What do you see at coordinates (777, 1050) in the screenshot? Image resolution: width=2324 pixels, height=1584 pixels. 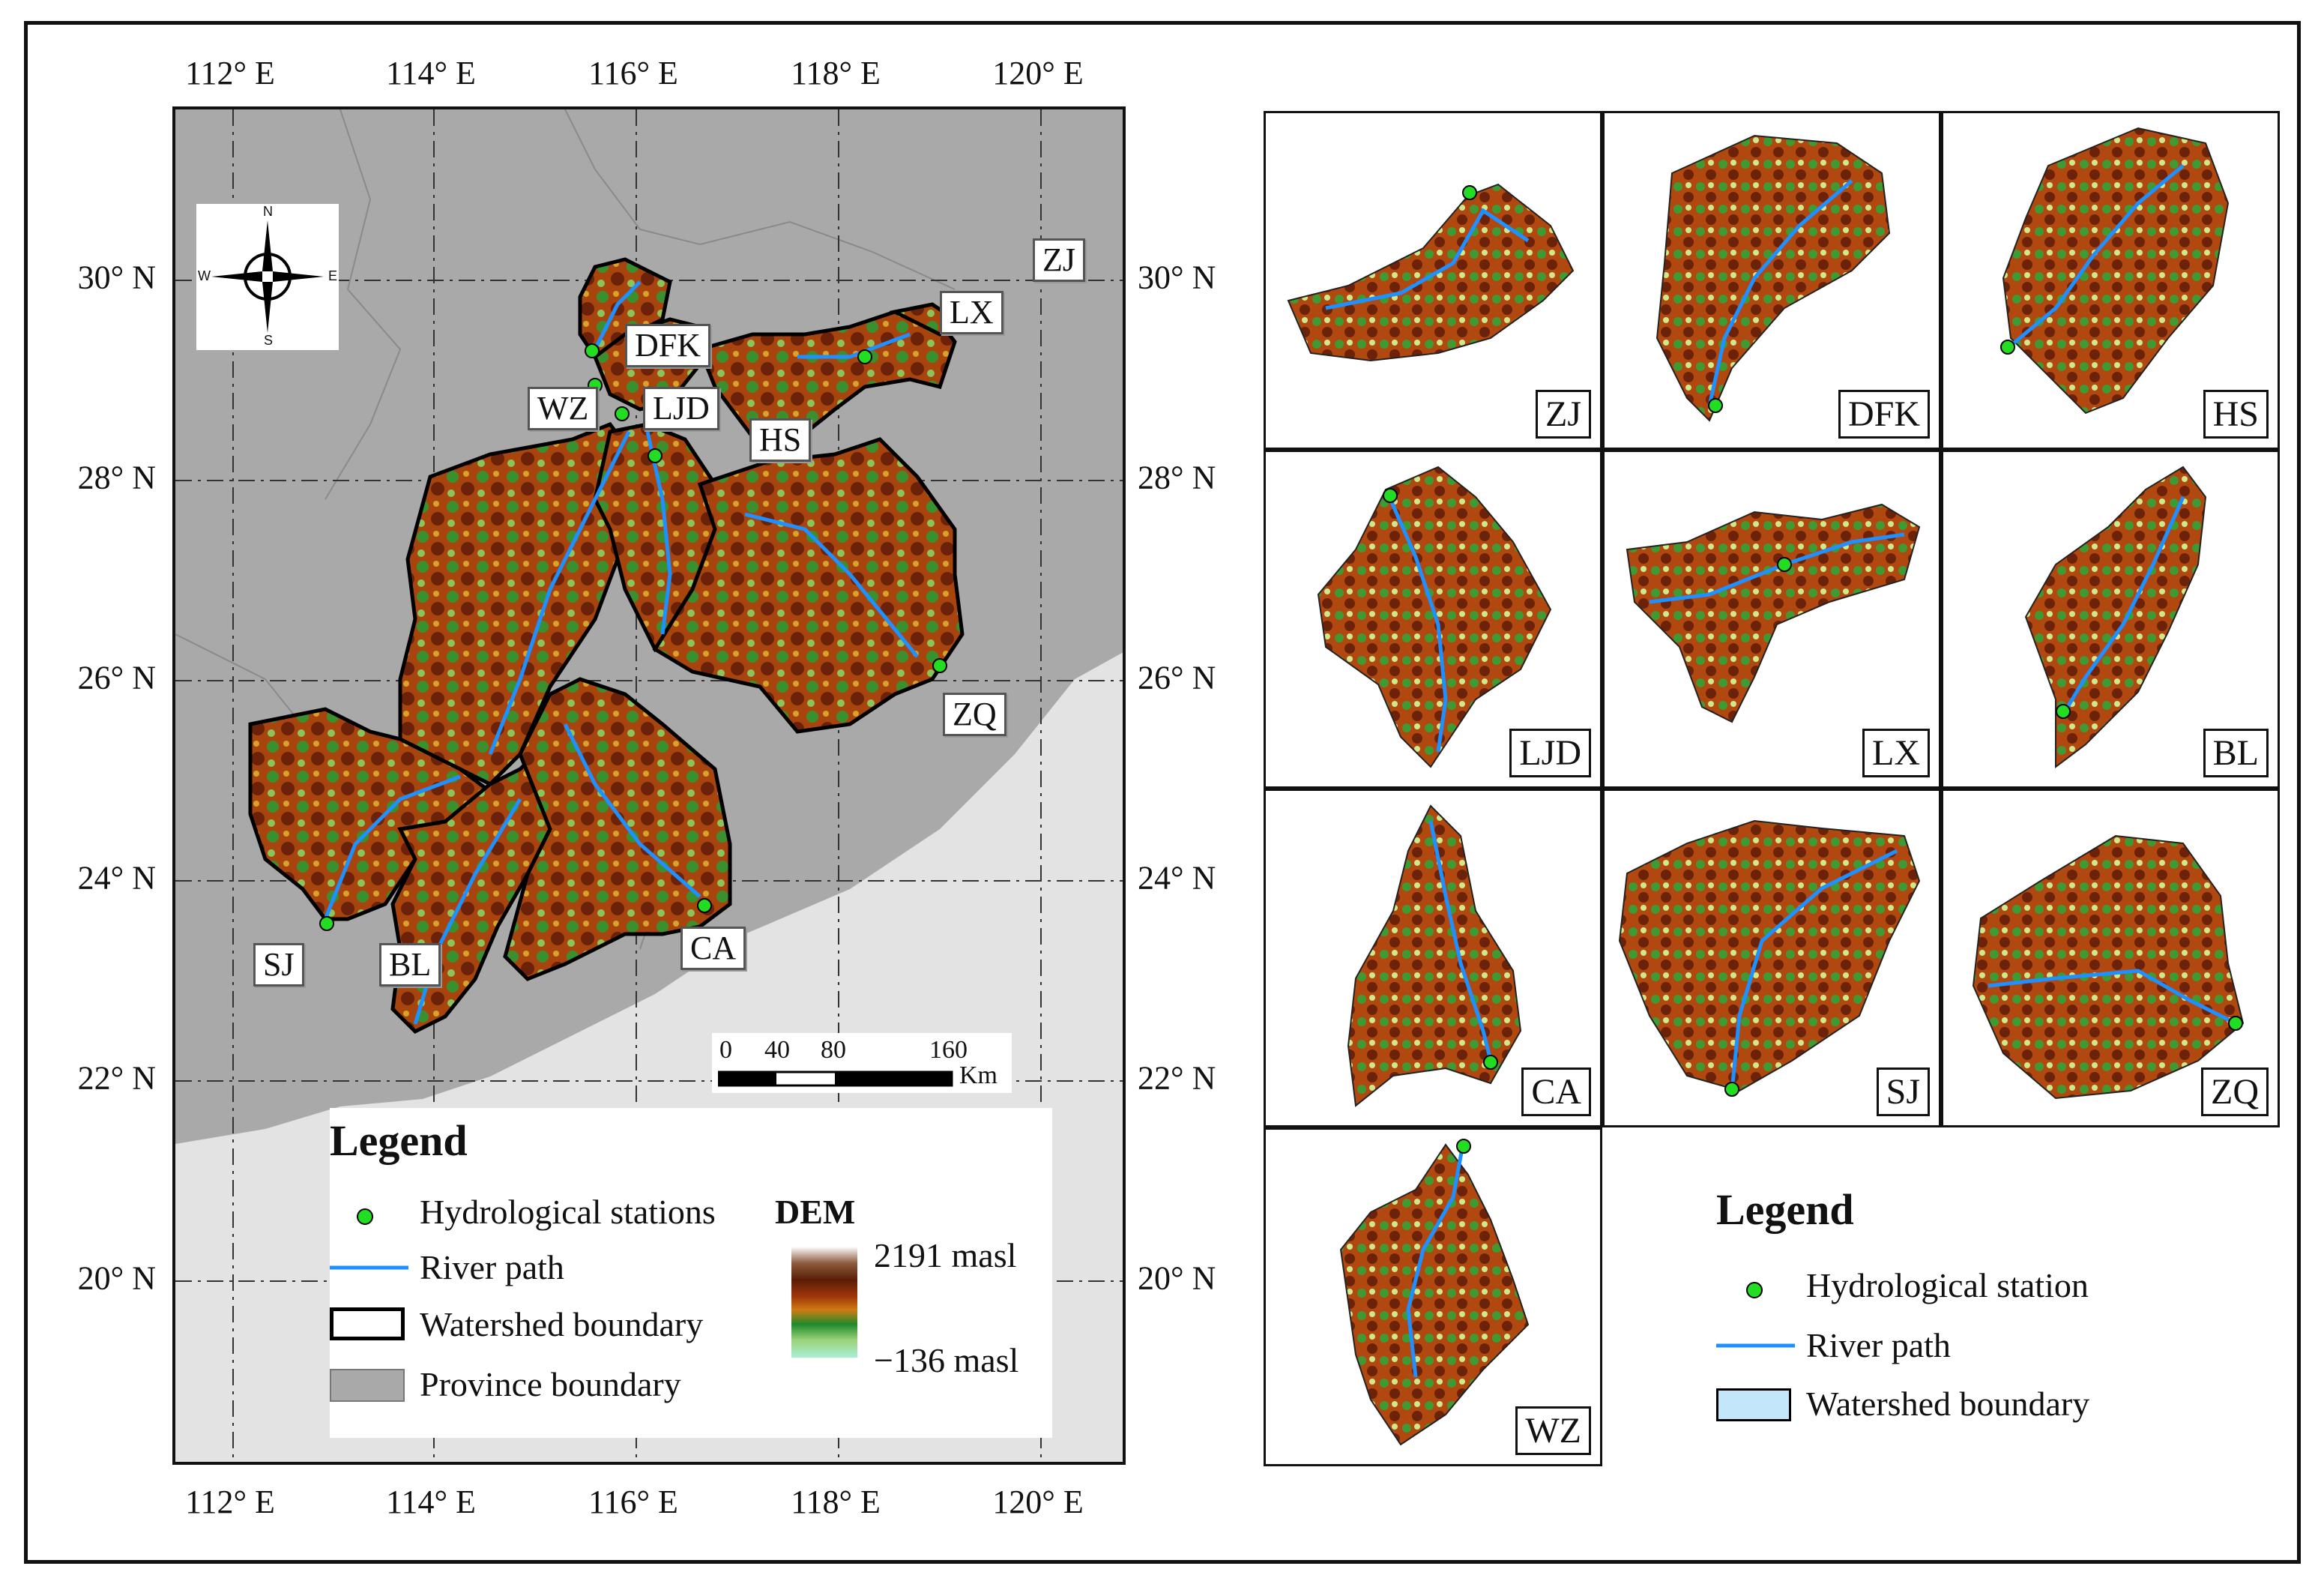 I see `scale-tick: 40` at bounding box center [777, 1050].